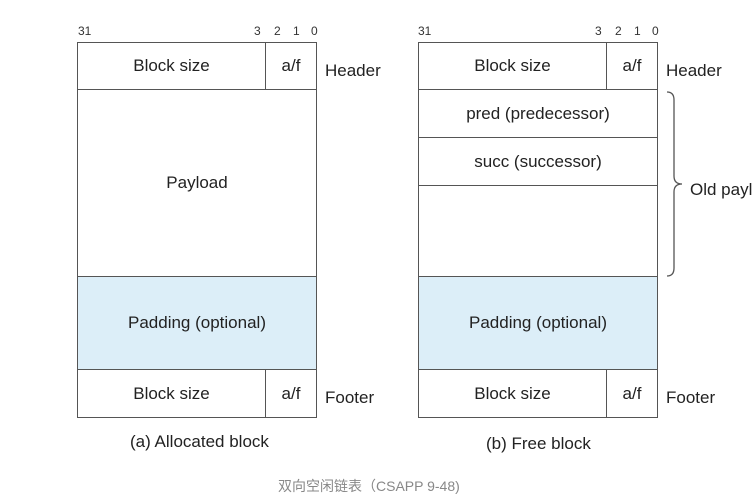  Describe the element at coordinates (721, 190) in the screenshot. I see `old-payload-label: Old payl` at that location.